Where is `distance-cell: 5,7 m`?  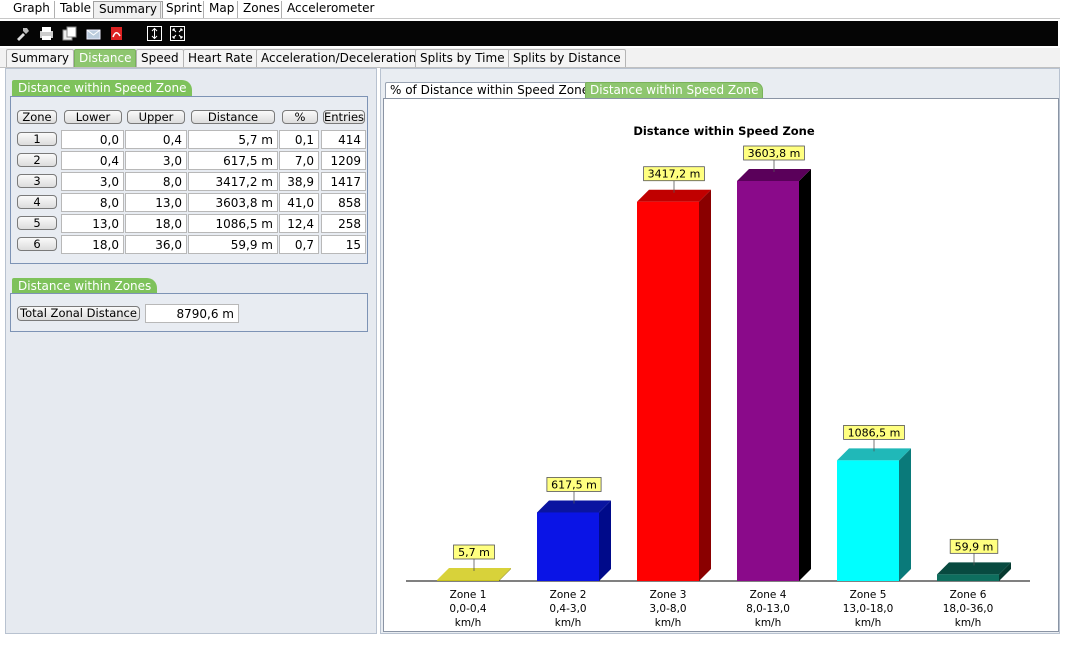
distance-cell: 5,7 m is located at coordinates (233, 139).